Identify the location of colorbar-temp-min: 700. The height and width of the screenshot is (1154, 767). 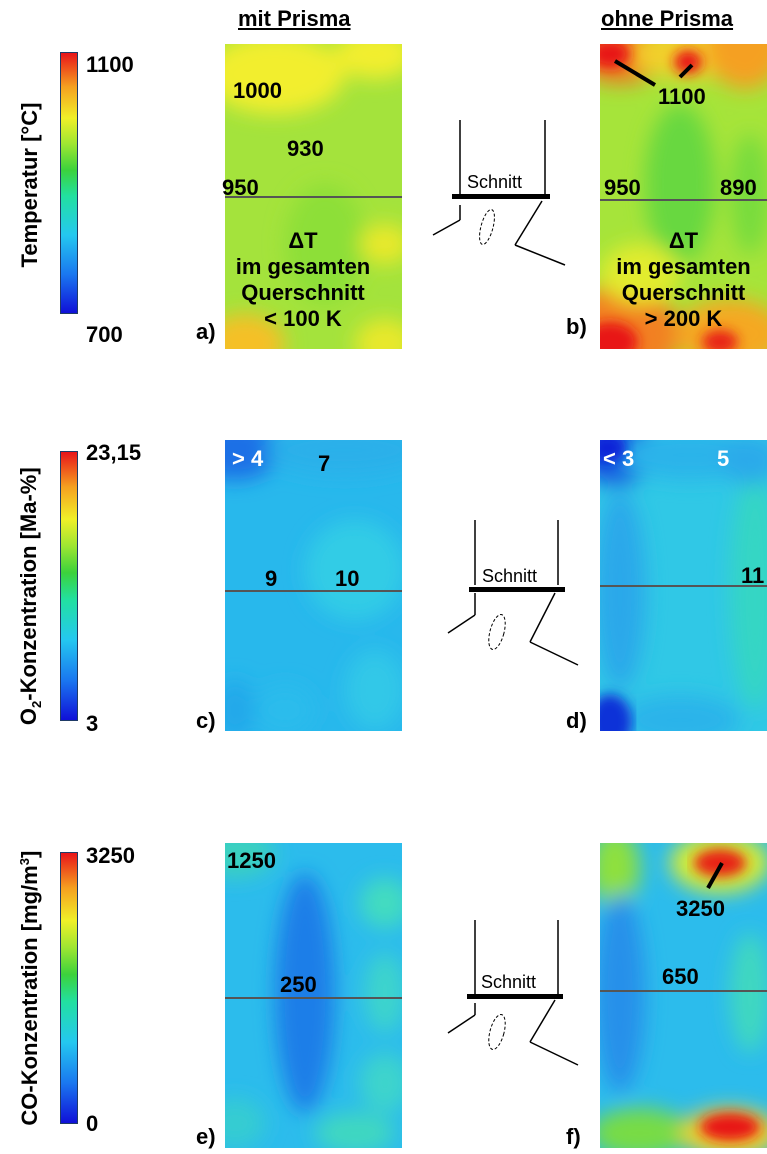
(104, 334).